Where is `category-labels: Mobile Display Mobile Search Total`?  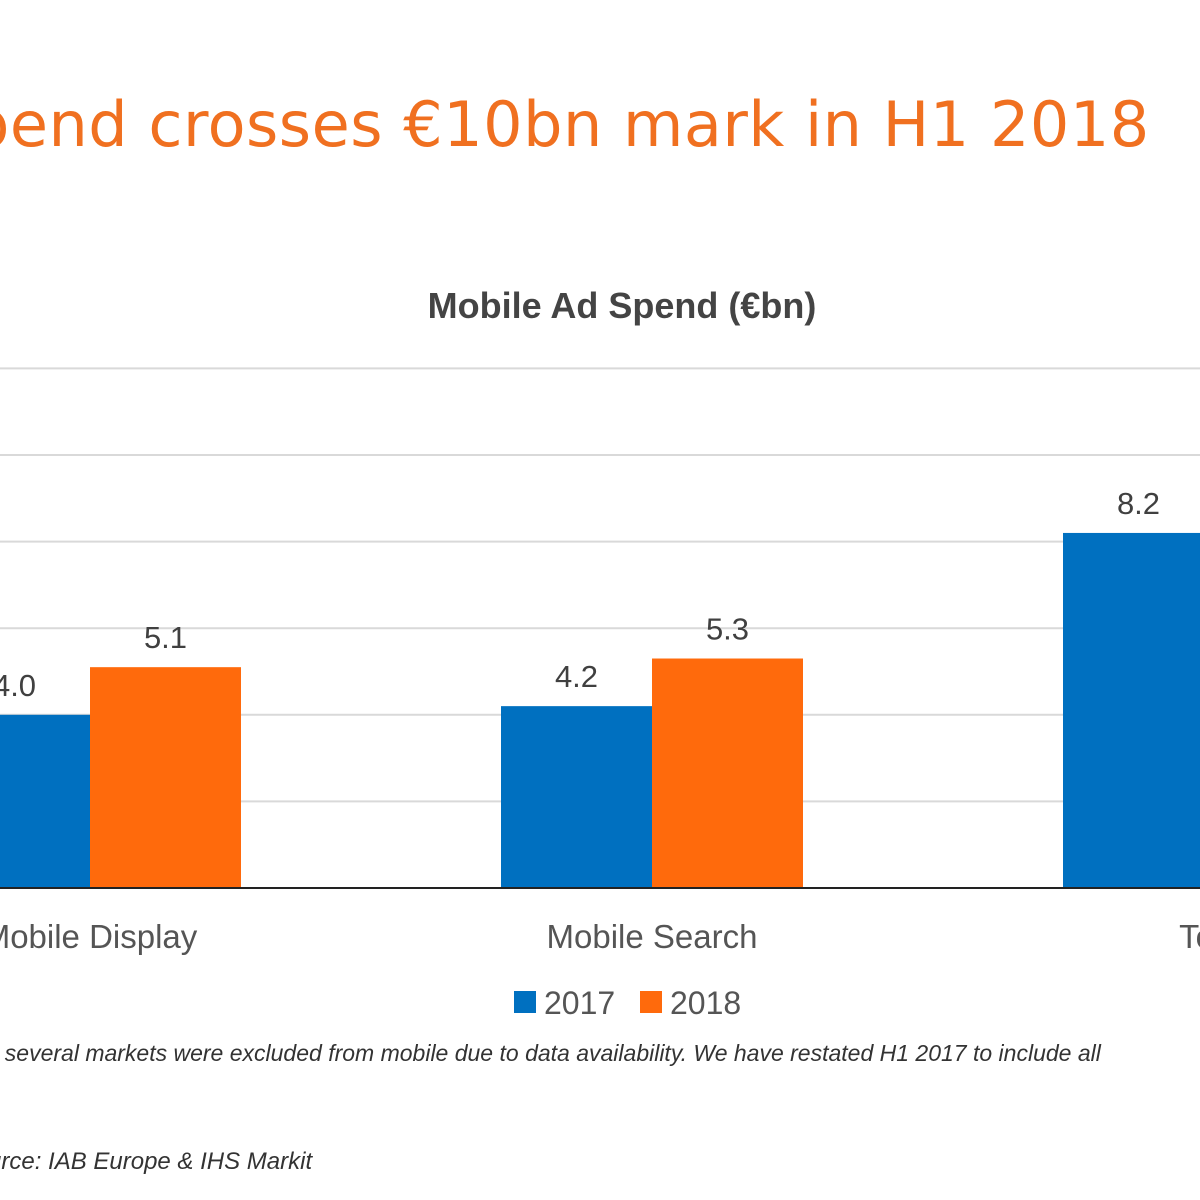
category-labels: Mobile Display Mobile Search Total is located at coordinates (600, 936).